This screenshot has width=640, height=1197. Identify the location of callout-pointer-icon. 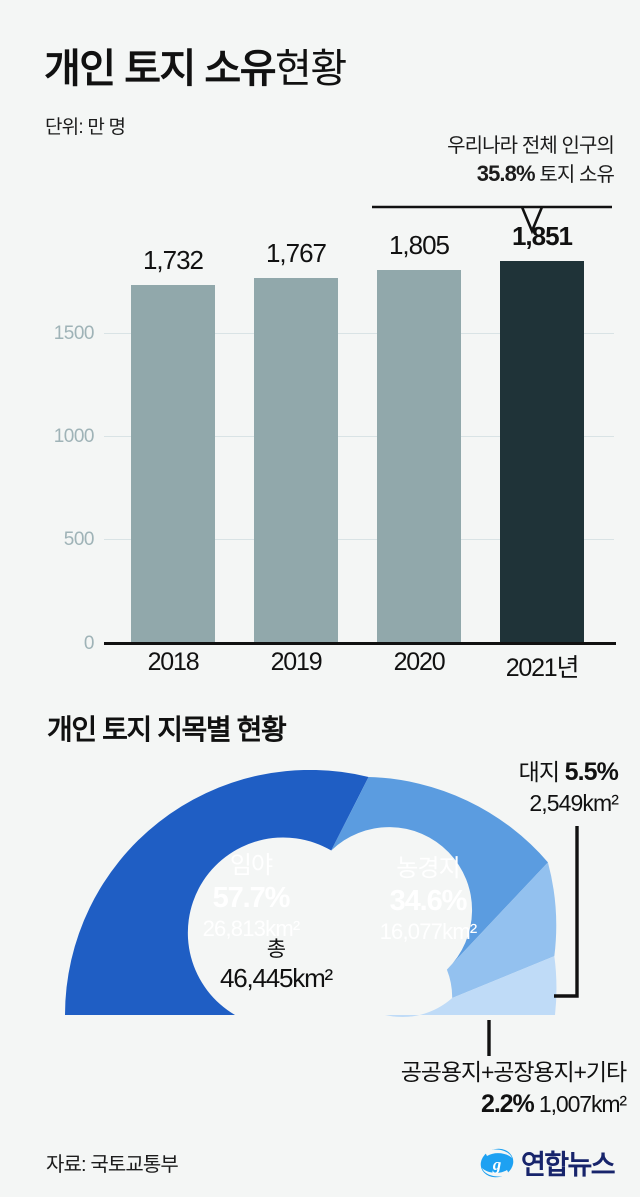
(492, 220).